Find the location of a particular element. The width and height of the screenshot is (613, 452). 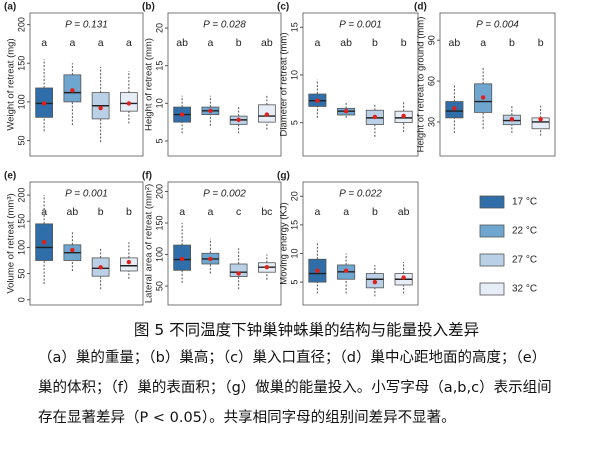

y-axis-label: Lateral area of retreat (mm²) is located at coordinates (149, 243).